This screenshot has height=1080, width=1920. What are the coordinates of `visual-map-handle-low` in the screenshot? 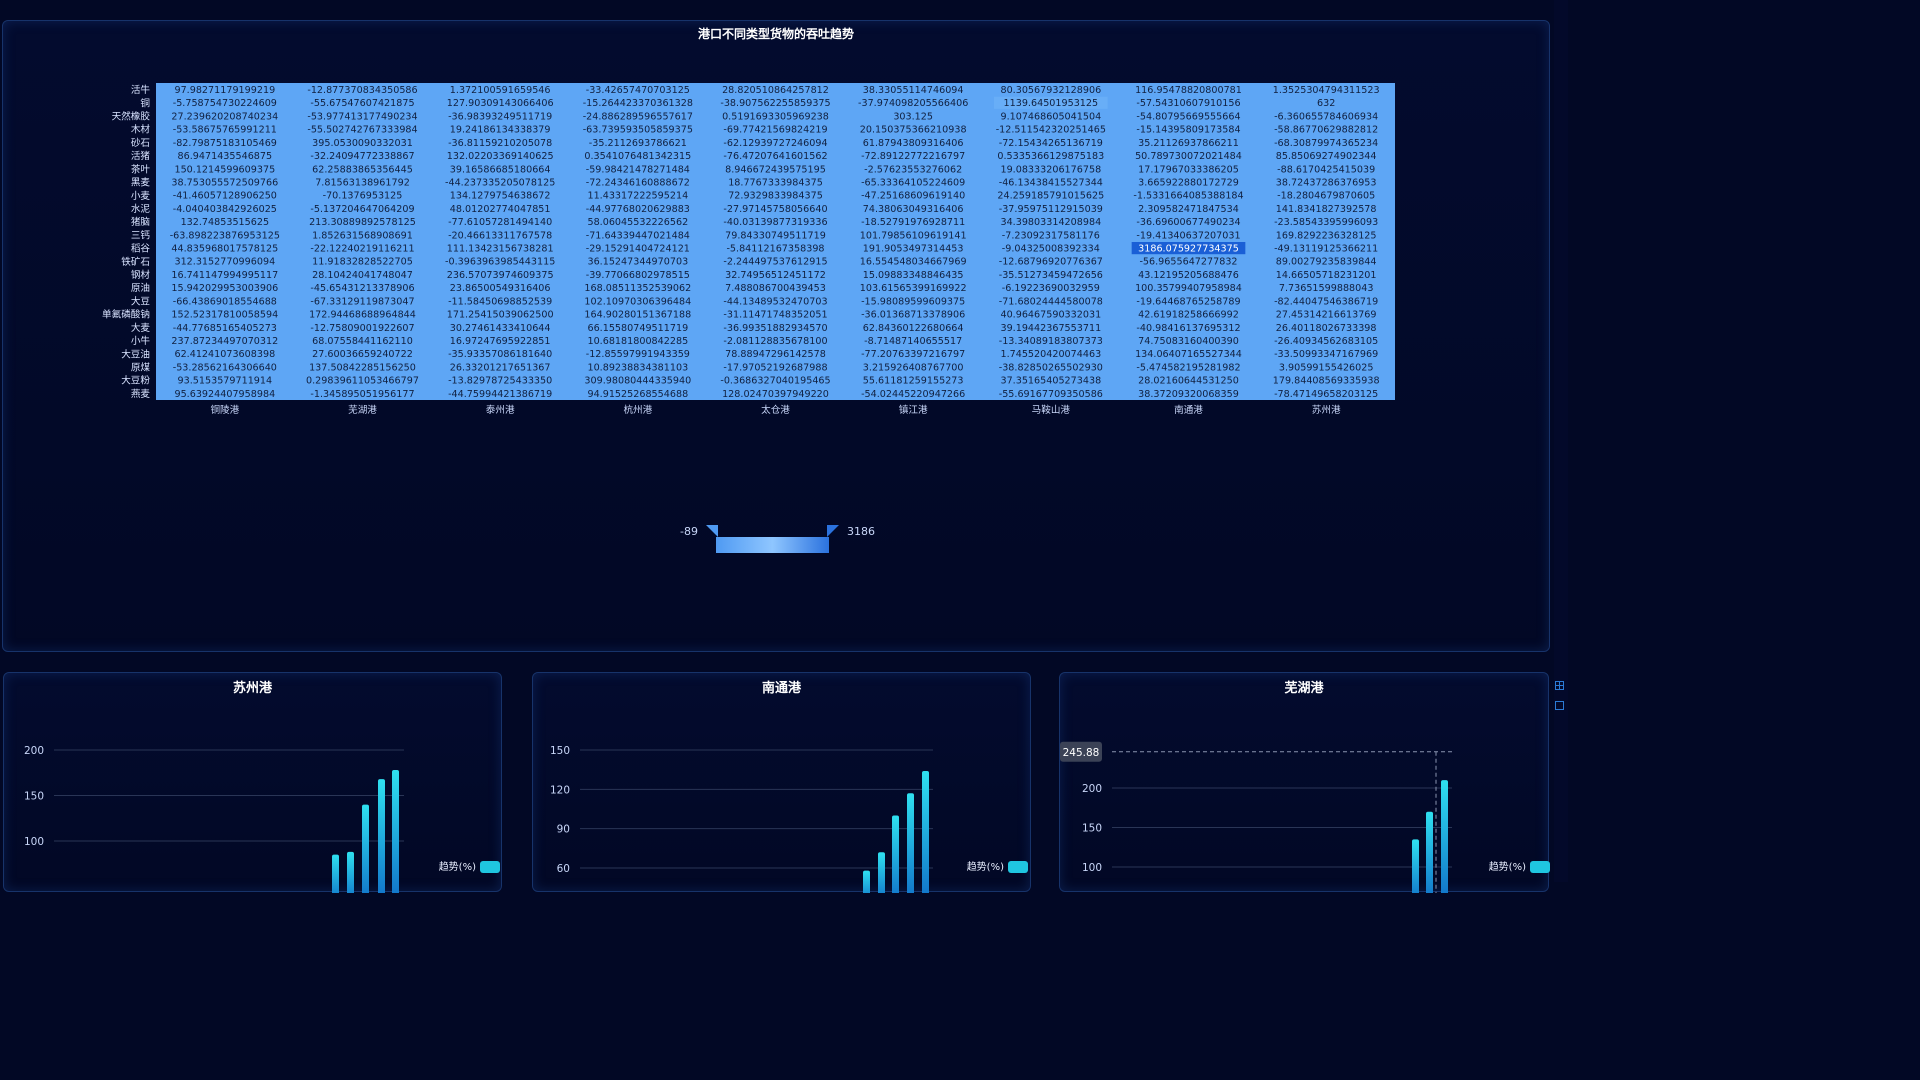 It's located at (712, 531).